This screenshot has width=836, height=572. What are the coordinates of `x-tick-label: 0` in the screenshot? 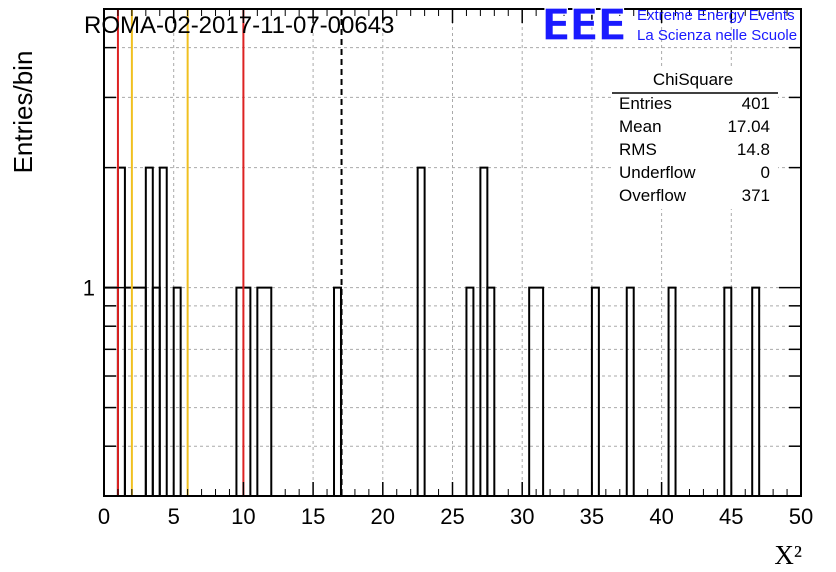 It's located at (104, 516).